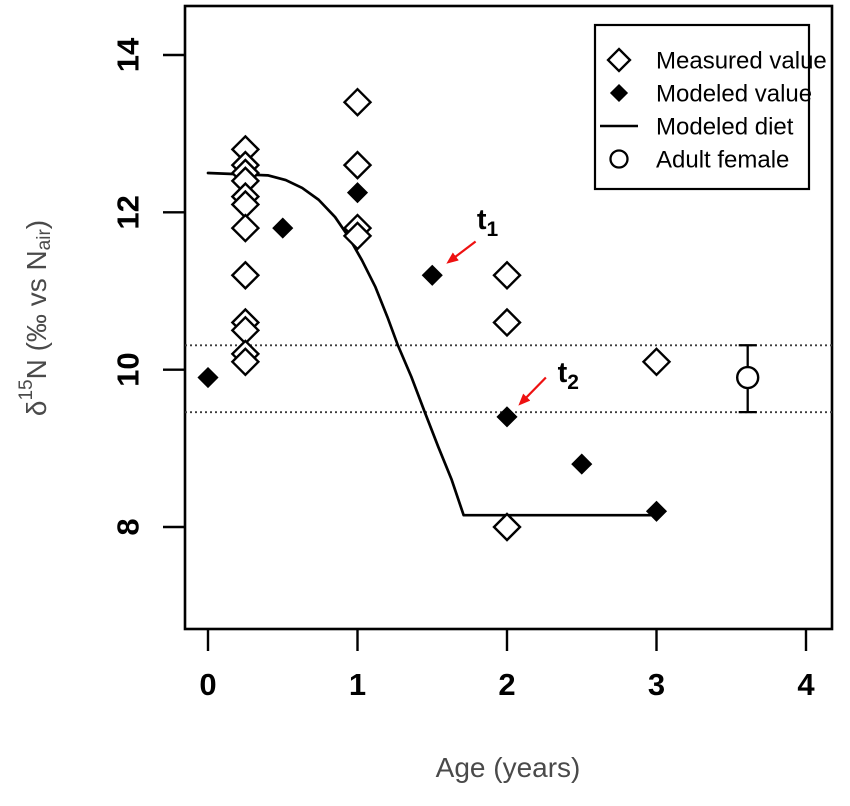  I want to click on open-diamond-icon, so click(619, 60).